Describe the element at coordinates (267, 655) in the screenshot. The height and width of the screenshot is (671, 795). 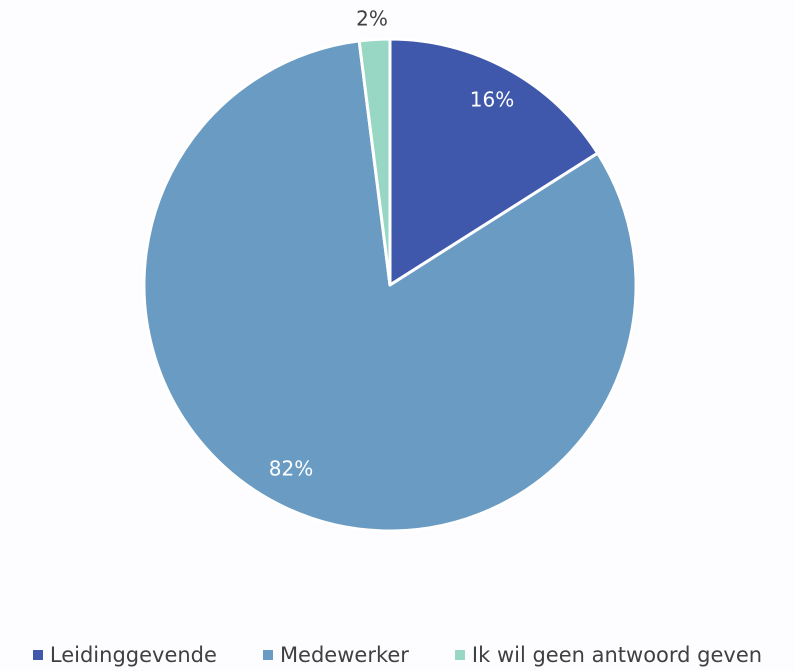
I see `legend-swatch-medewerker` at that location.